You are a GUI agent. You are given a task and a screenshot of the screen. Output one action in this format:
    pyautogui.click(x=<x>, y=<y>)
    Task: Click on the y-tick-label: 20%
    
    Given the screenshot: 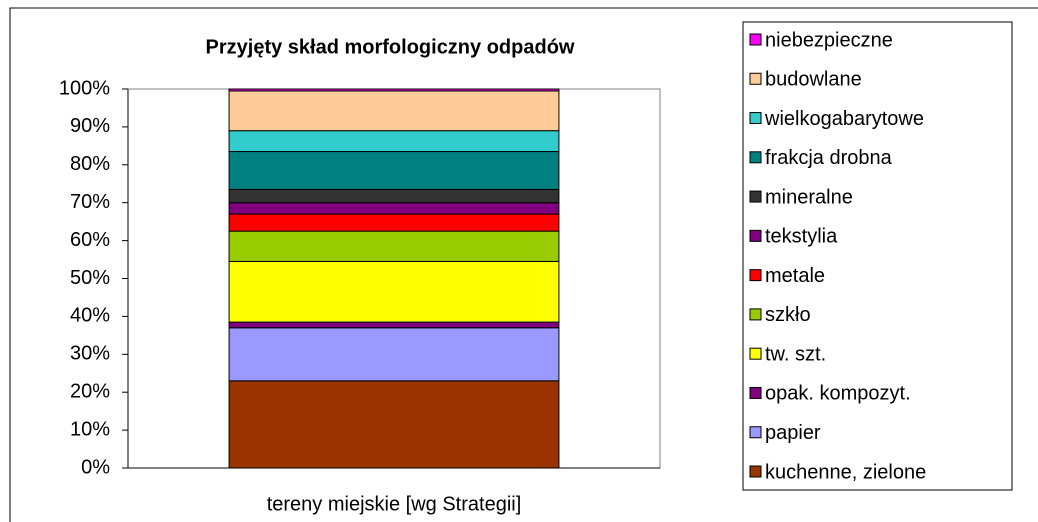 What is the action you would take?
    pyautogui.click(x=90, y=391)
    